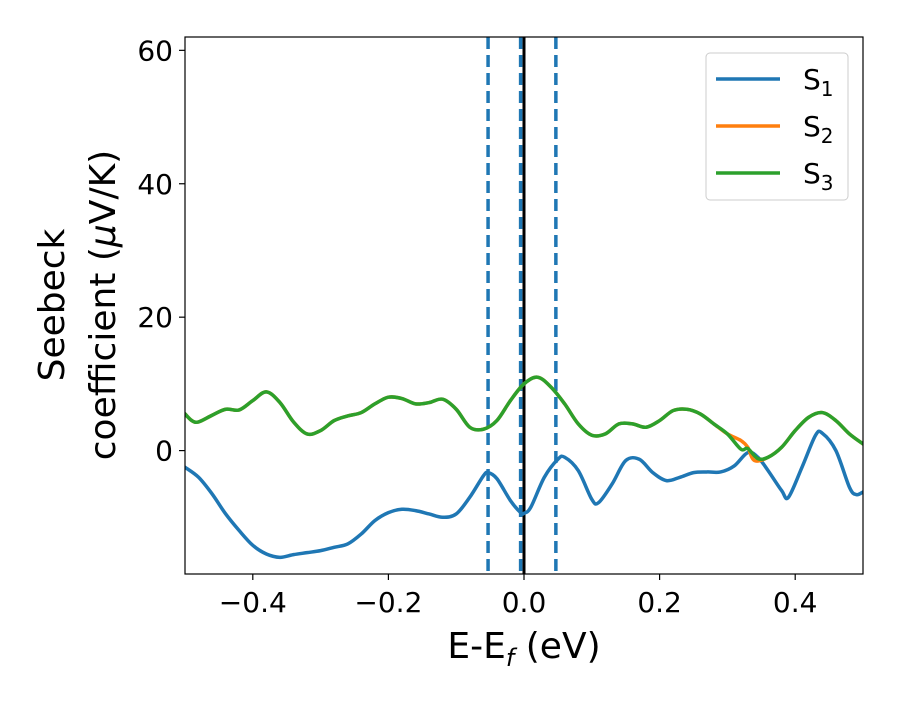  What do you see at coordinates (795, 602) in the screenshot?
I see `x-tick-label: 0.4` at bounding box center [795, 602].